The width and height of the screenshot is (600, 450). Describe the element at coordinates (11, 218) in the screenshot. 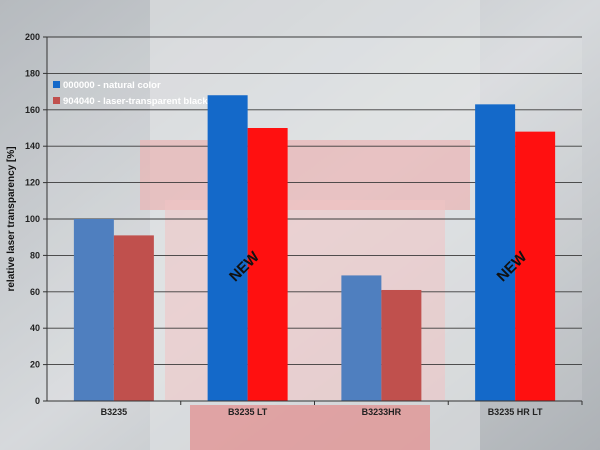

I see `y-axis-label: relative laser transparency [%]` at that location.